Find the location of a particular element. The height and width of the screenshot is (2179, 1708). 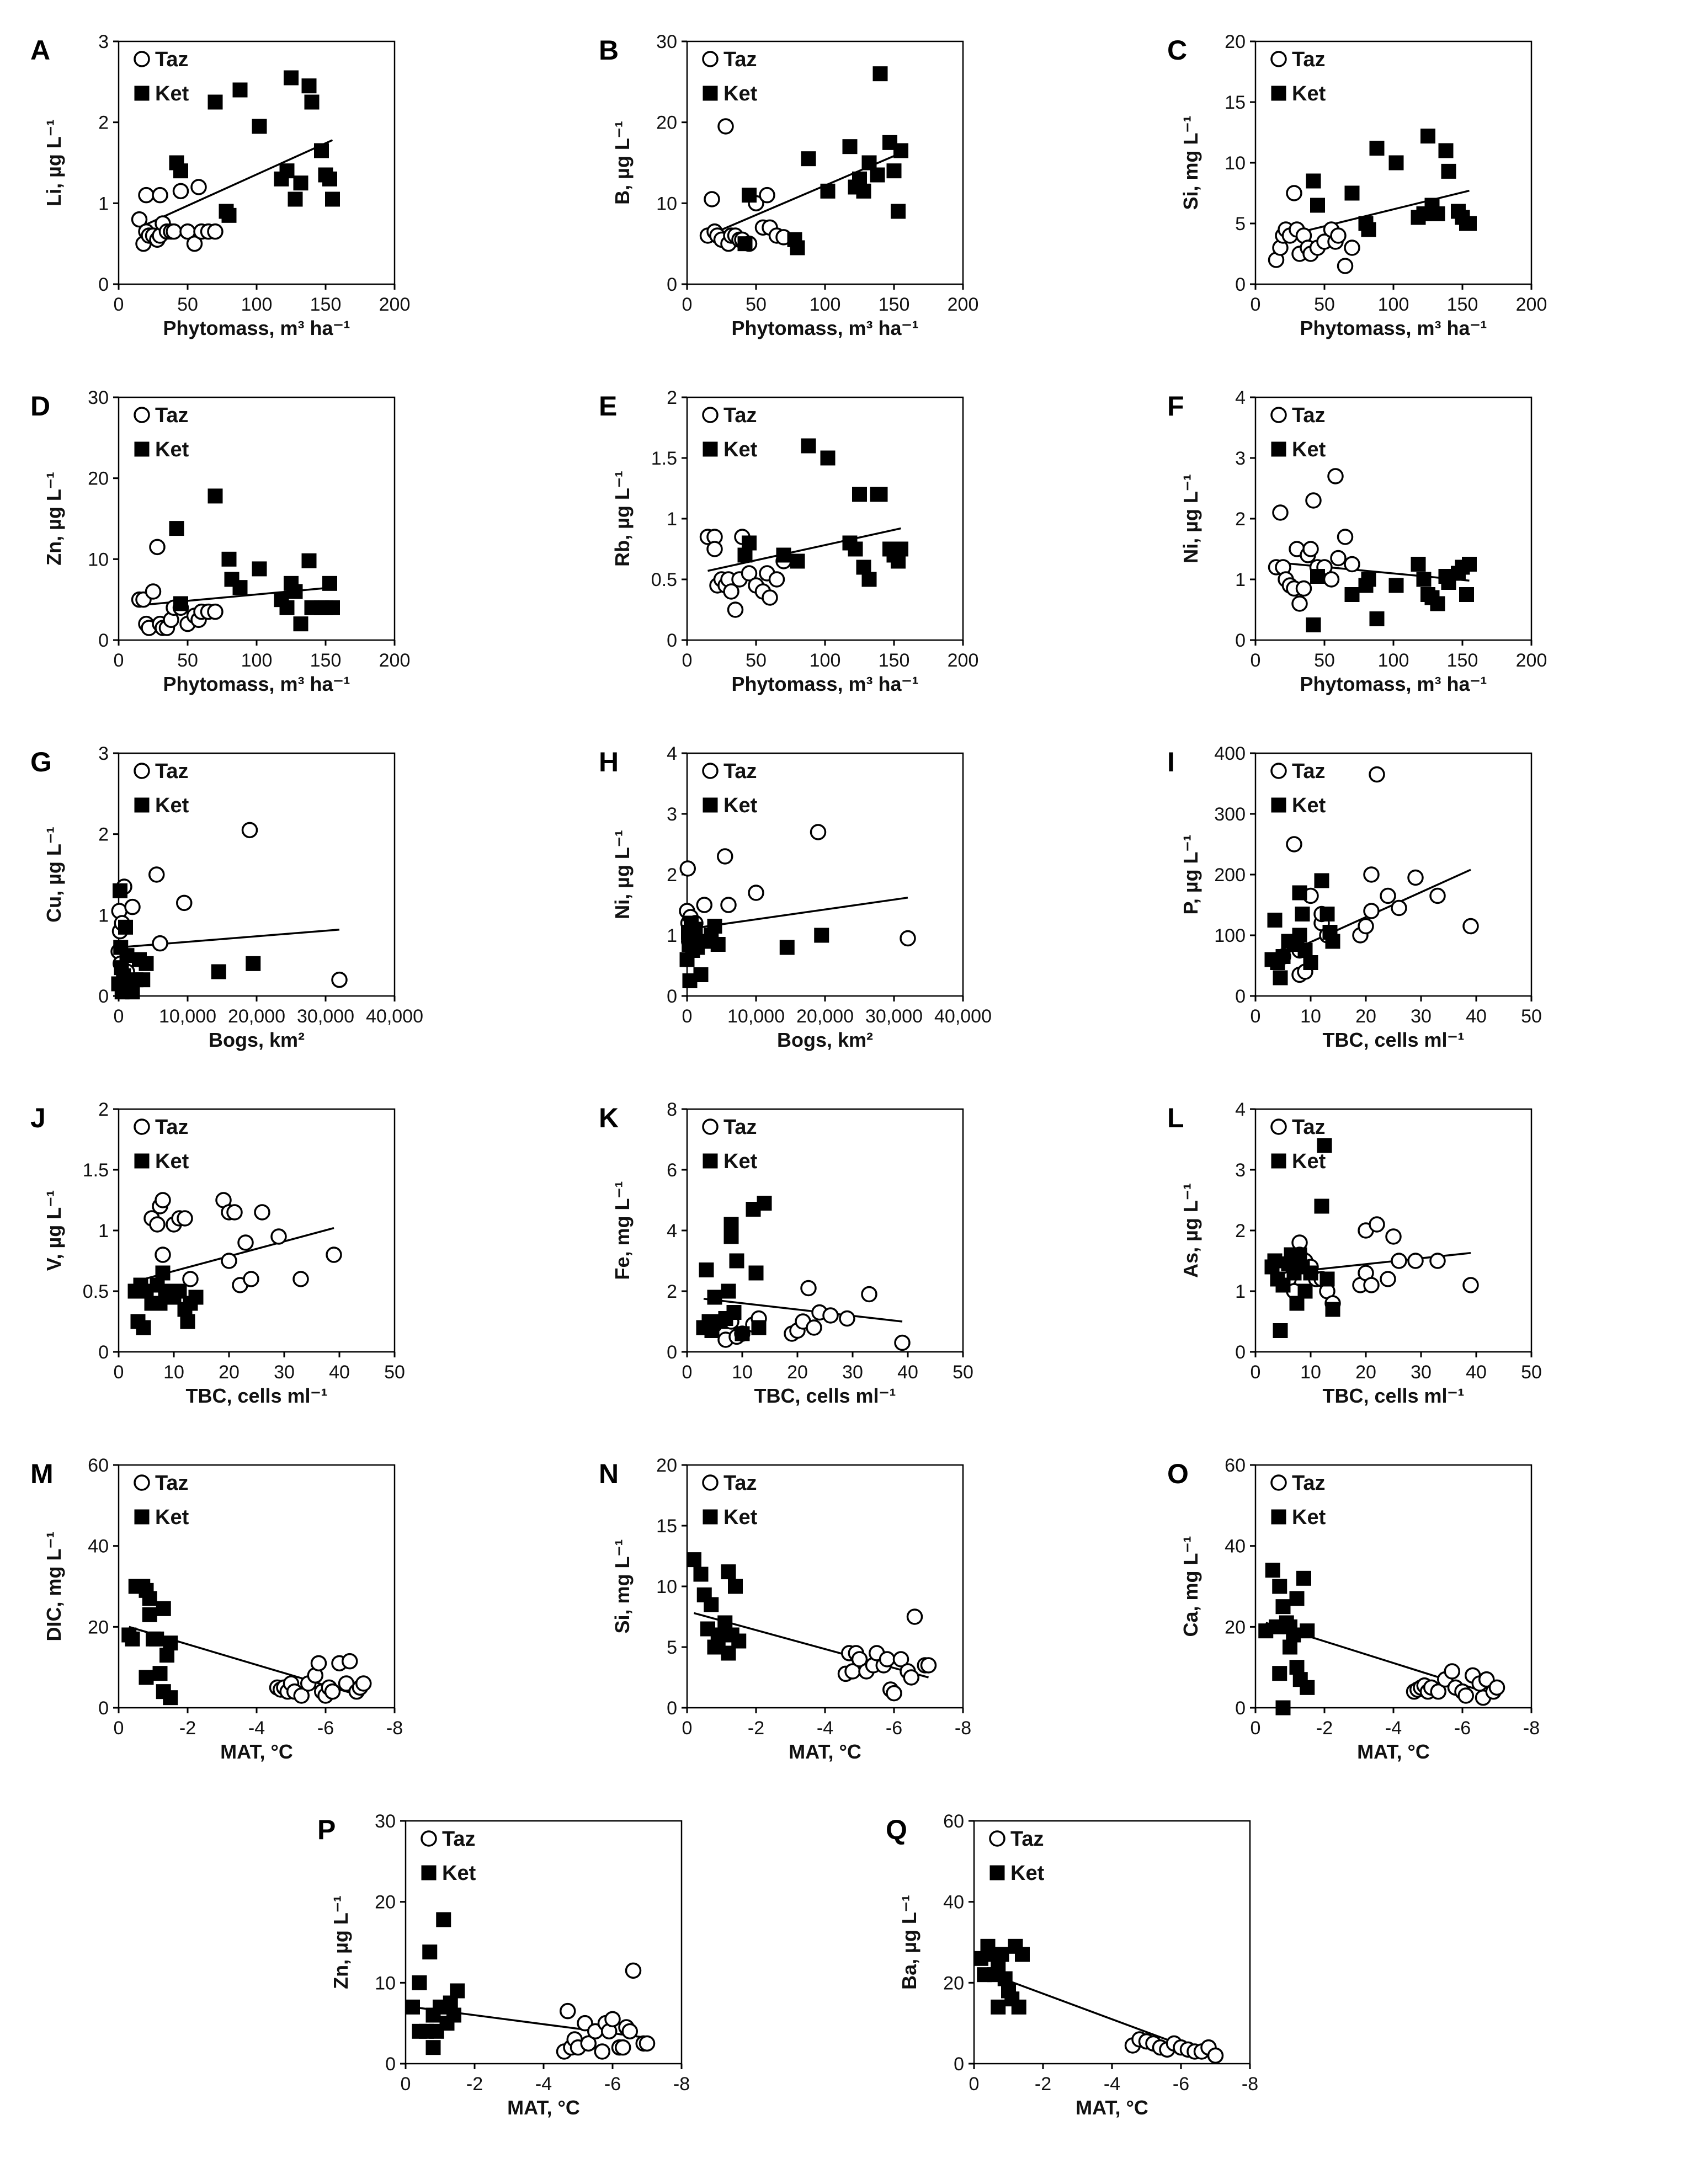

y-axis-label: Zn, µg L⁻¹ is located at coordinates (340, 1942).